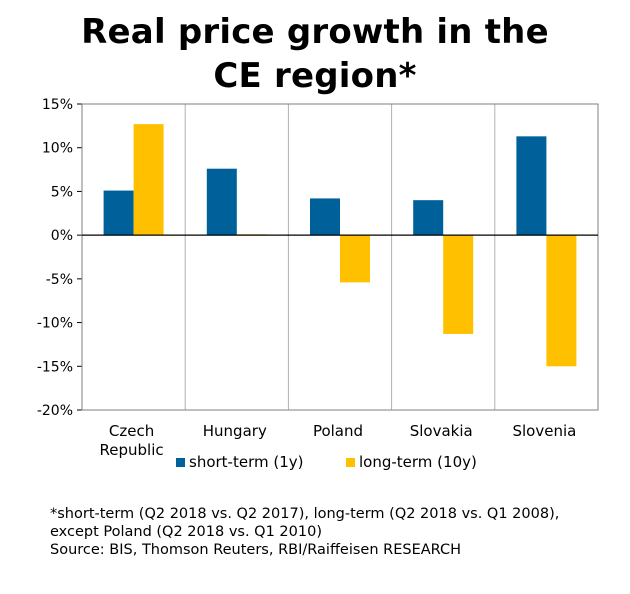  What do you see at coordinates (55, 367) in the screenshot?
I see `y-tick-label: -15%` at bounding box center [55, 367].